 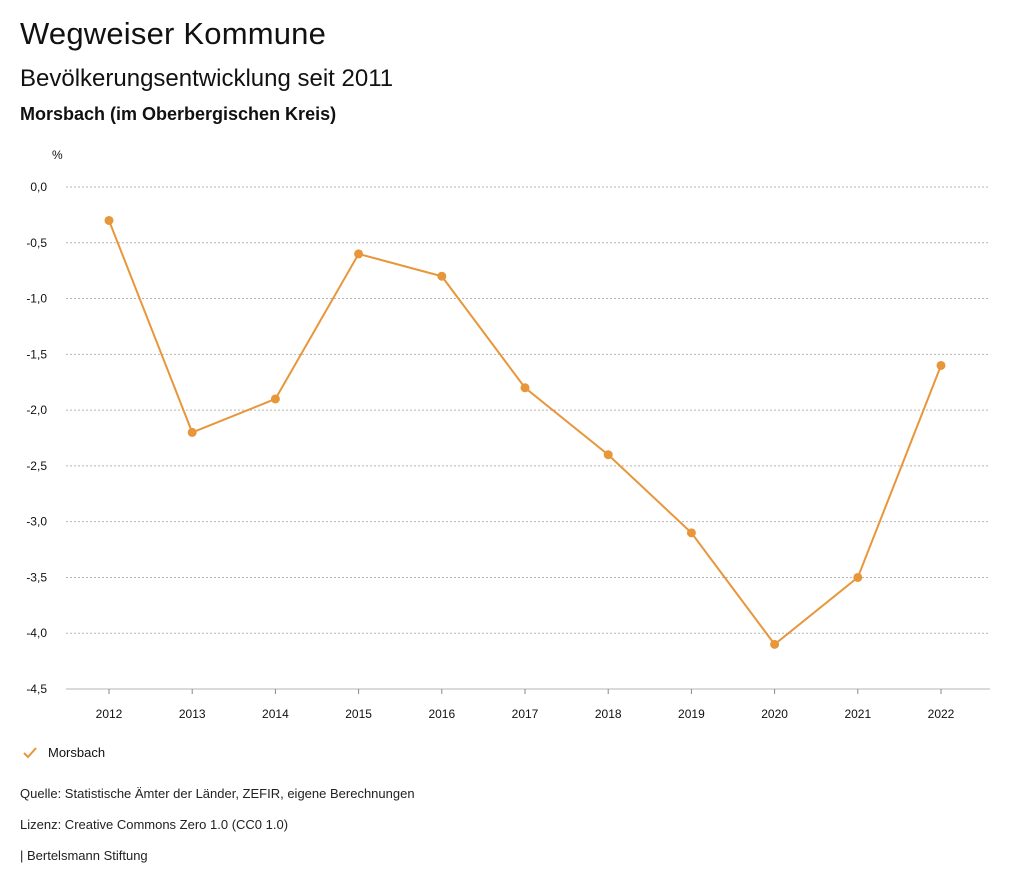 I want to click on y-axis-unit-label: %, so click(x=57, y=155).